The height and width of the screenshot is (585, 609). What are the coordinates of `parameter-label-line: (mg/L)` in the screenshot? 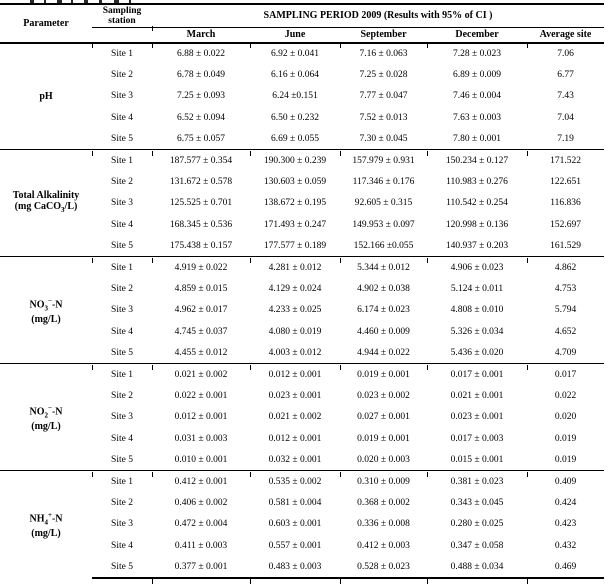 It's located at (46, 534).